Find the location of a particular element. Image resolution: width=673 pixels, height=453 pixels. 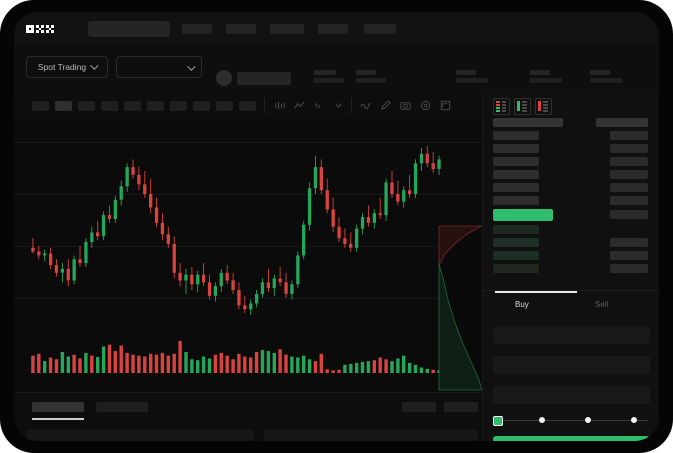

trading-pair-selector is located at coordinates (159, 67).